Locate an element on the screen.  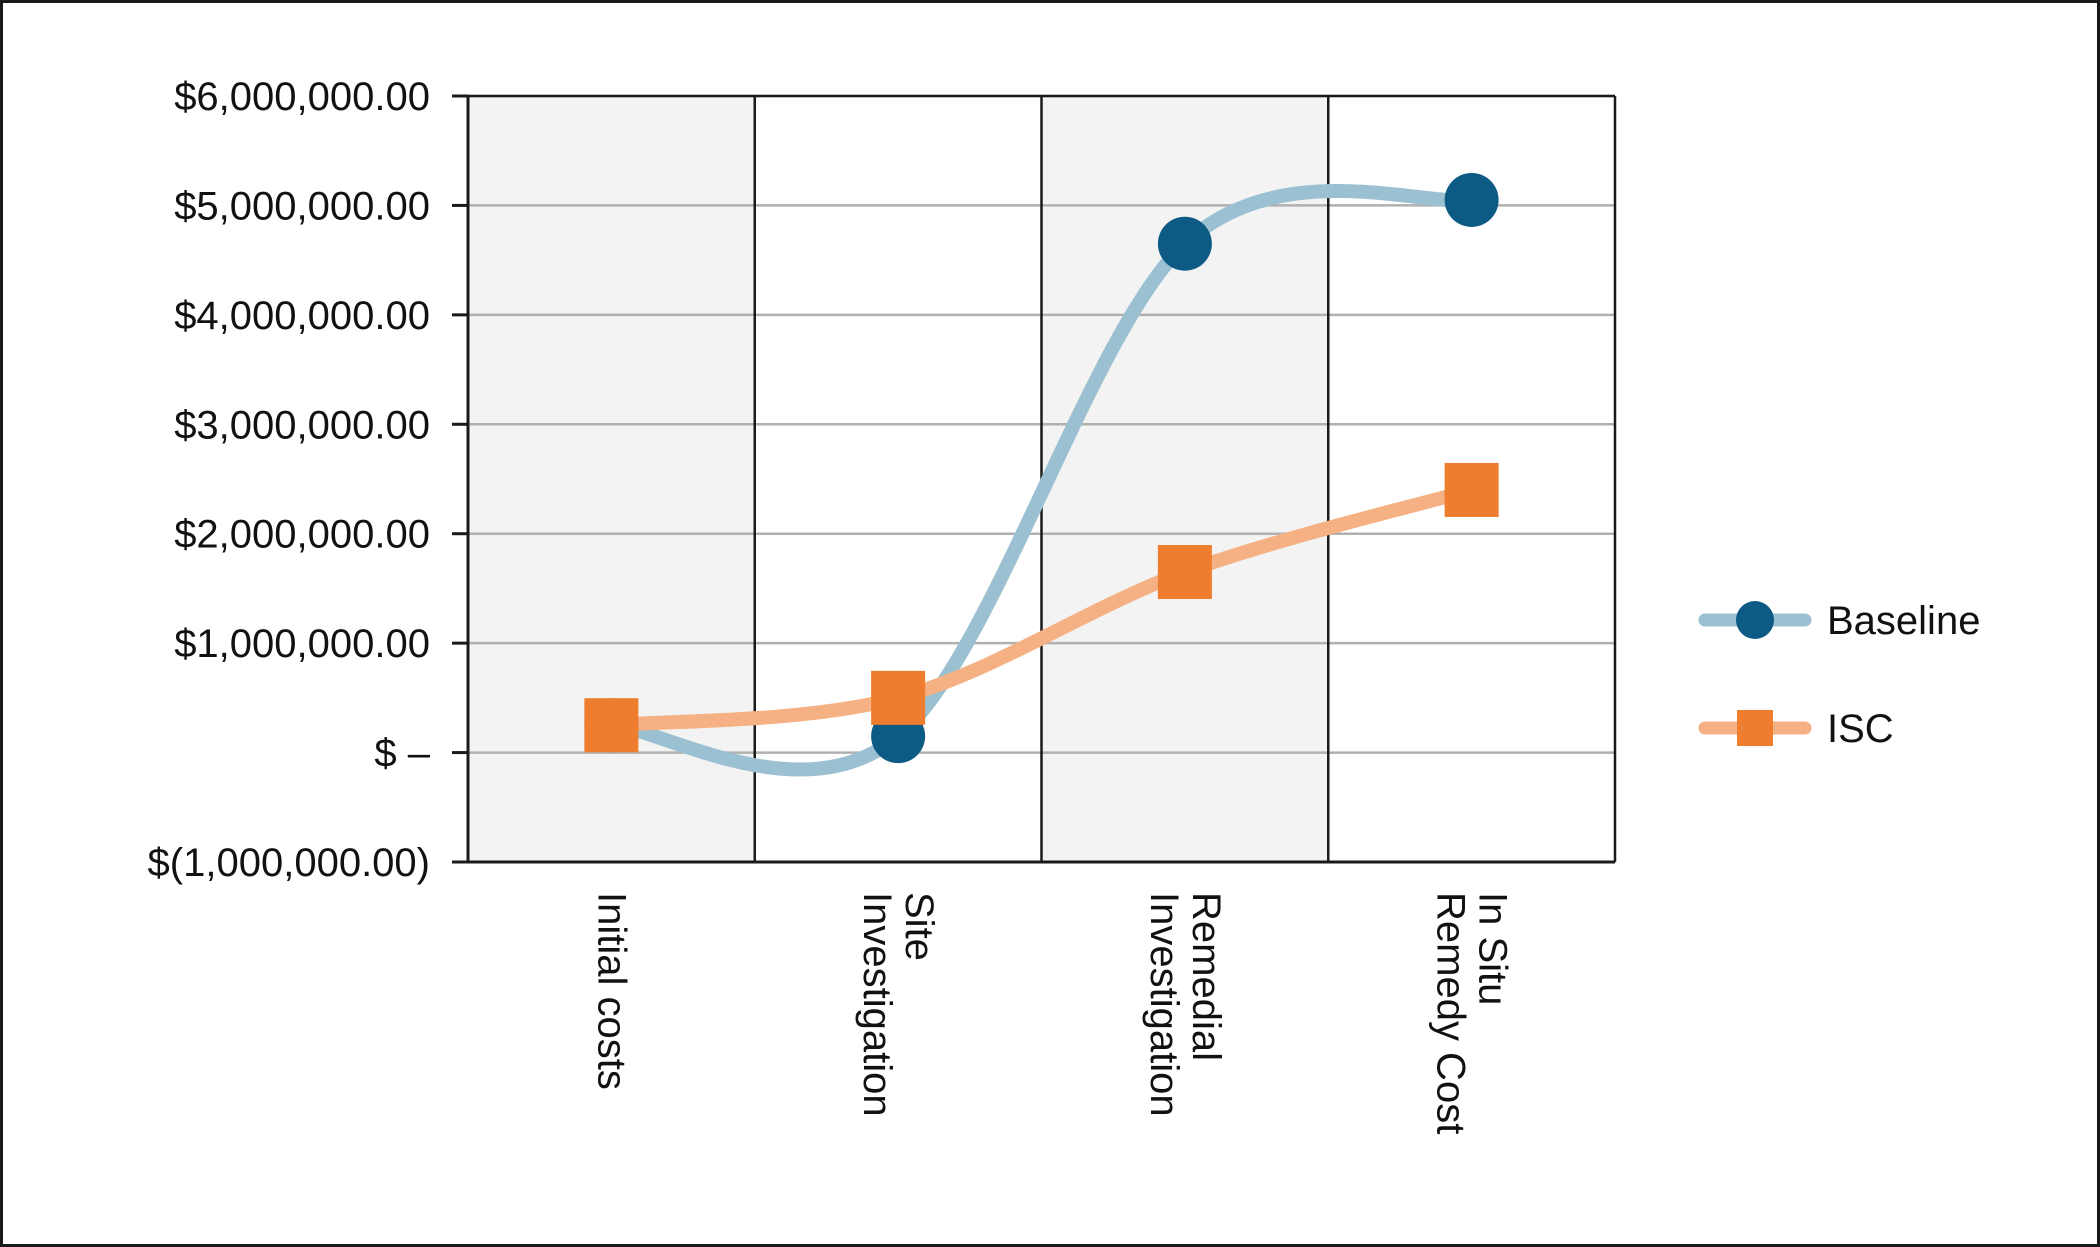
legend-label: Baseline is located at coordinates (1903, 621).